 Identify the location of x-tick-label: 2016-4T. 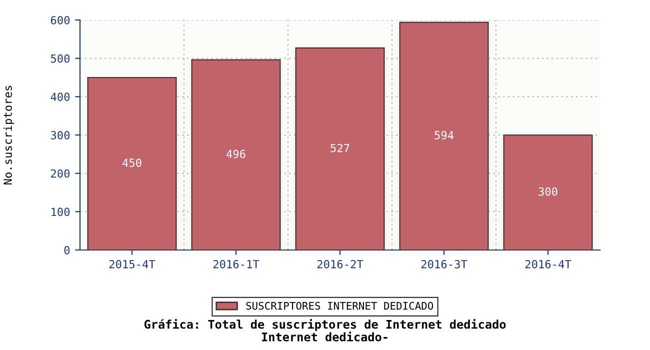
(548, 264).